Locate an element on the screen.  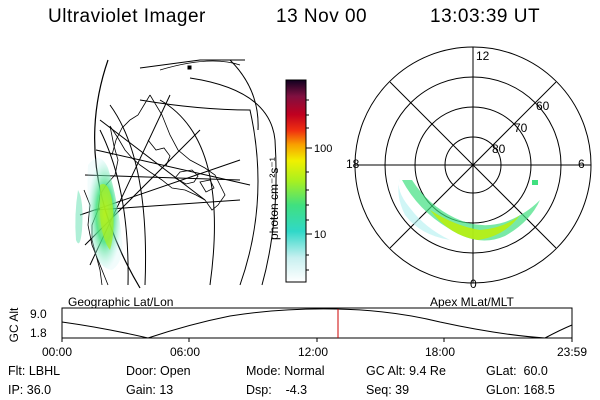
app-title: Ultraviolet Imager is located at coordinates (127, 16).